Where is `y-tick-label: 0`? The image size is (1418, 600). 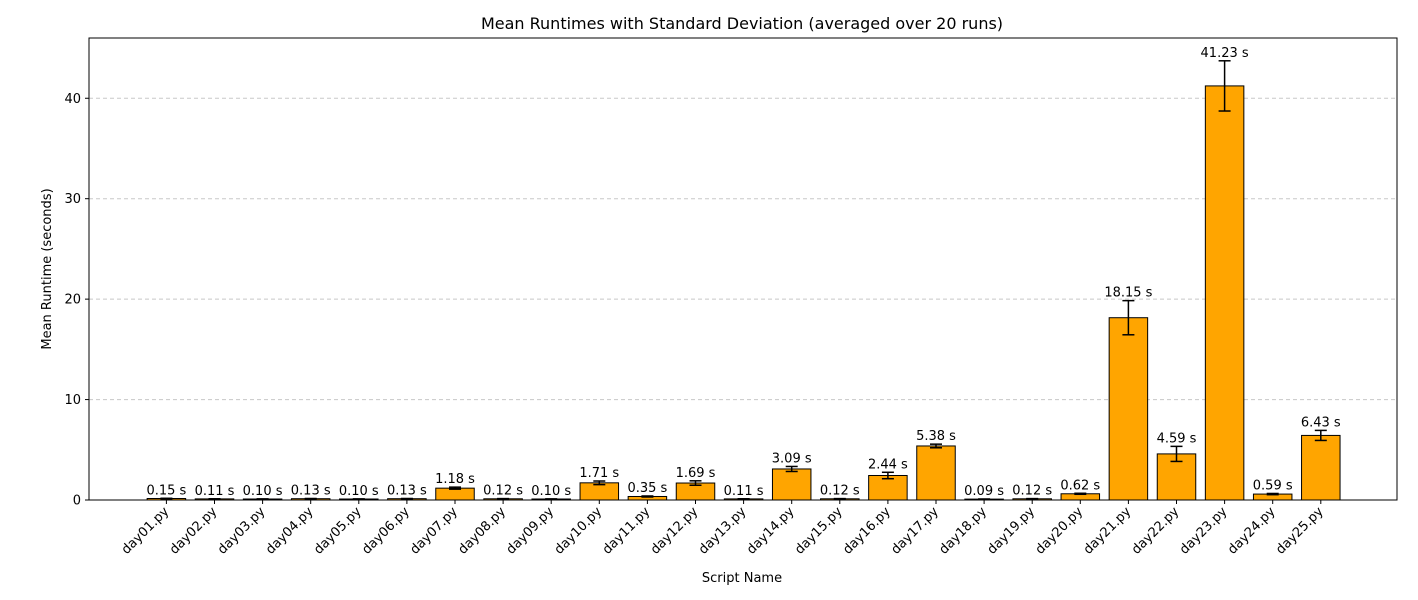
y-tick-label: 0 is located at coordinates (77, 501).